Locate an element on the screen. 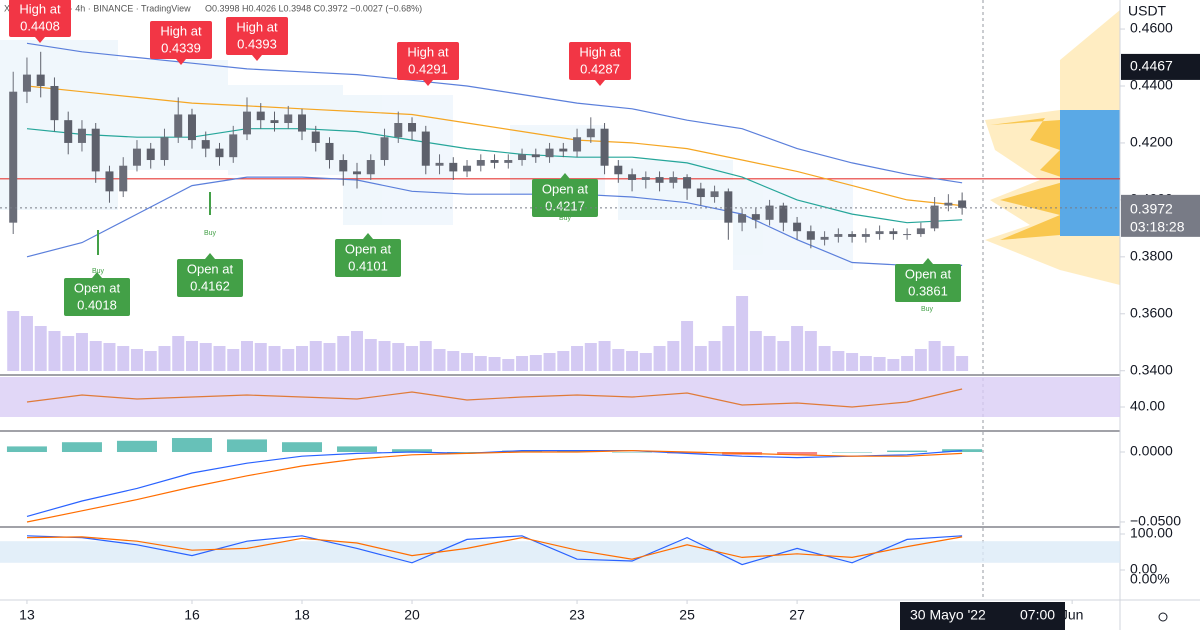 This screenshot has height=630, width=1200. y-tick-label: 0.4200 is located at coordinates (1151, 142).